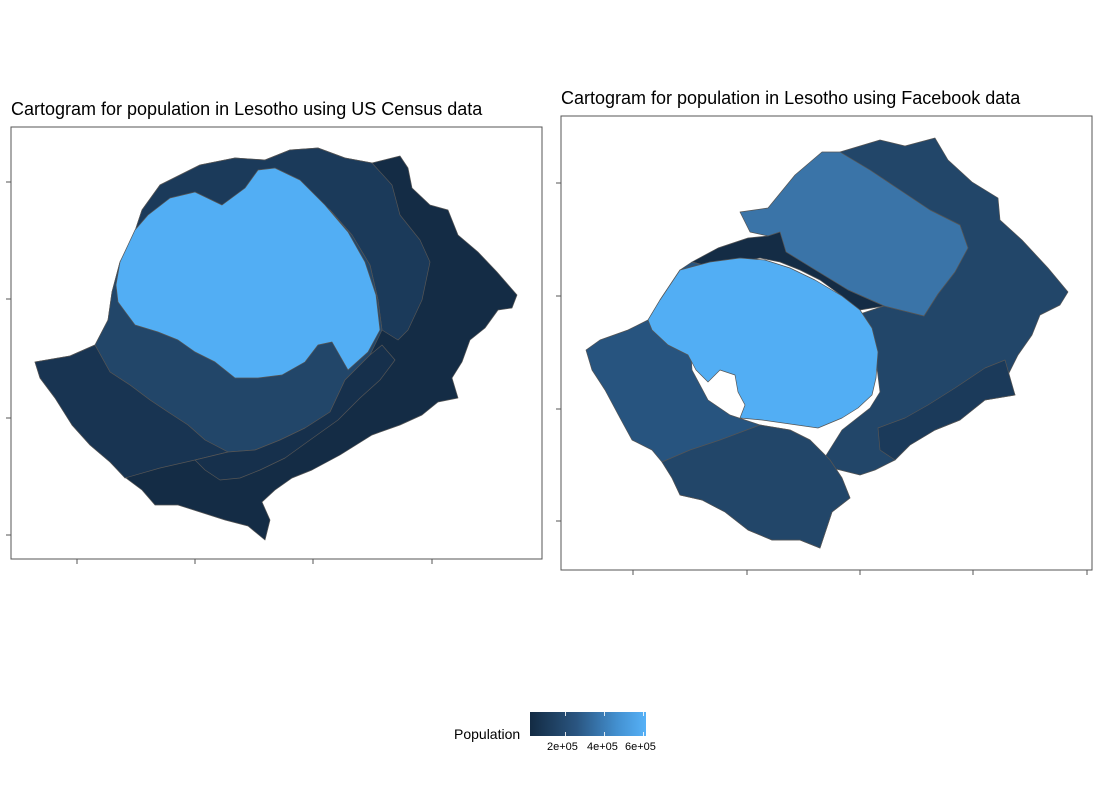 The image size is (1100, 800). Describe the element at coordinates (640, 747) in the screenshot. I see `legend-label: 6e+05` at that location.